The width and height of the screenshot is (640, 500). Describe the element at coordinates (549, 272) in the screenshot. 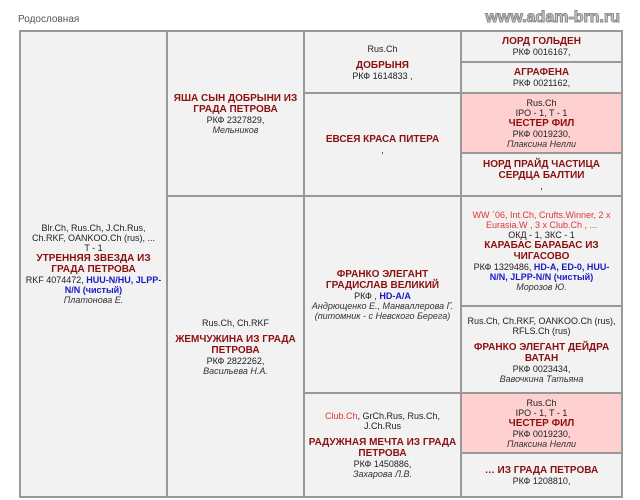

I see `health-tests: HD-A, ED-0, HUU-N/N, JLPP-N/N (чистый)` at that location.